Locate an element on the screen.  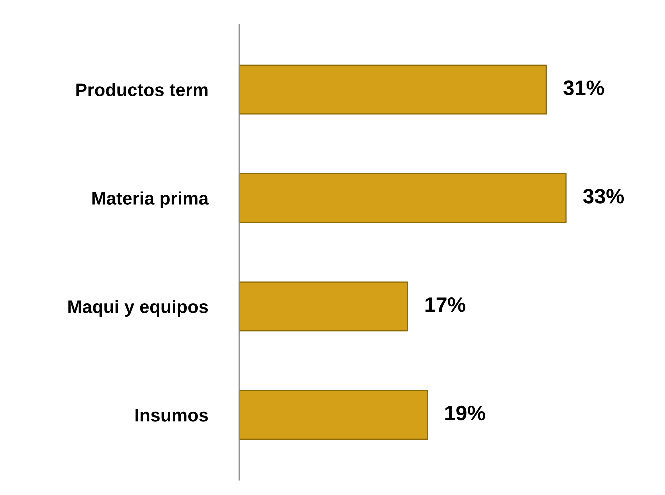
data-label: 31% is located at coordinates (584, 88).